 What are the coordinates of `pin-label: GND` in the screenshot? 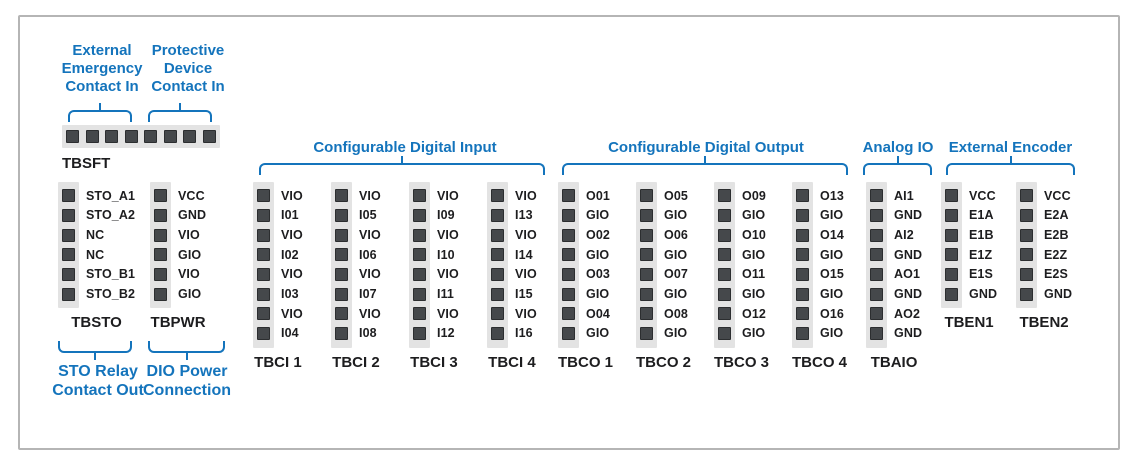 It's located at (192, 215).